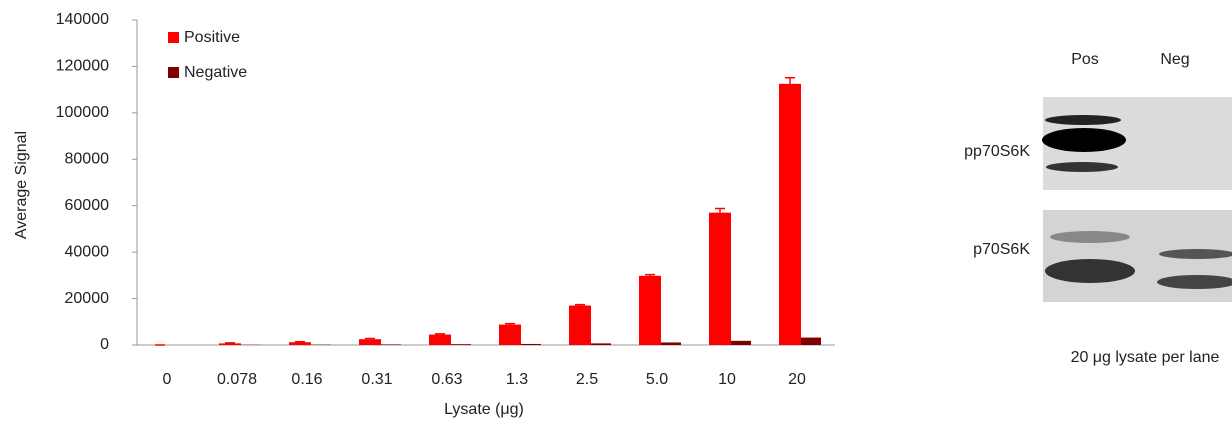 The image size is (1232, 428). I want to click on western-blot, so click(1137, 199).